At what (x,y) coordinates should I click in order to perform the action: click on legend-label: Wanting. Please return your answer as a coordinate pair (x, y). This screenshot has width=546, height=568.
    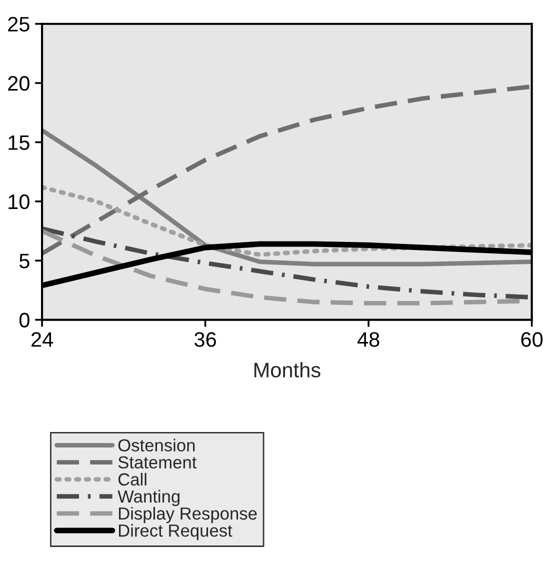
    Looking at the image, I should click on (149, 498).